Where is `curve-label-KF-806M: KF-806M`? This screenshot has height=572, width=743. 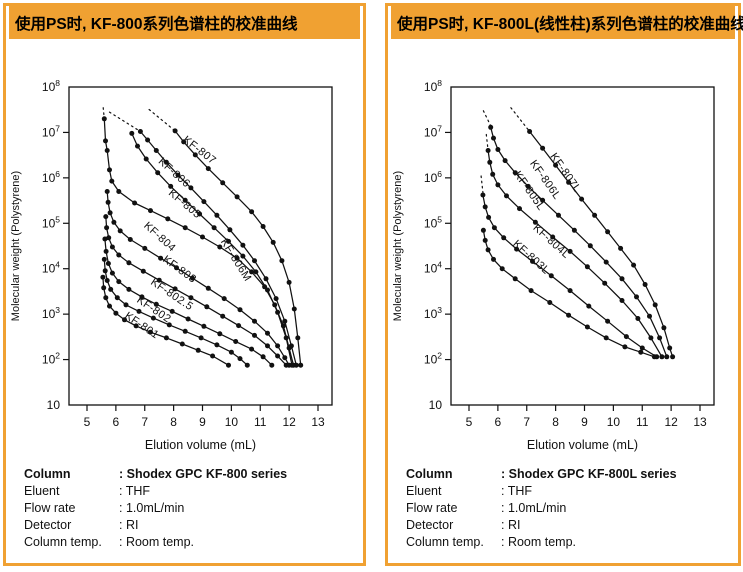
curve-label-KF-806M: KF-806M is located at coordinates (236, 260).